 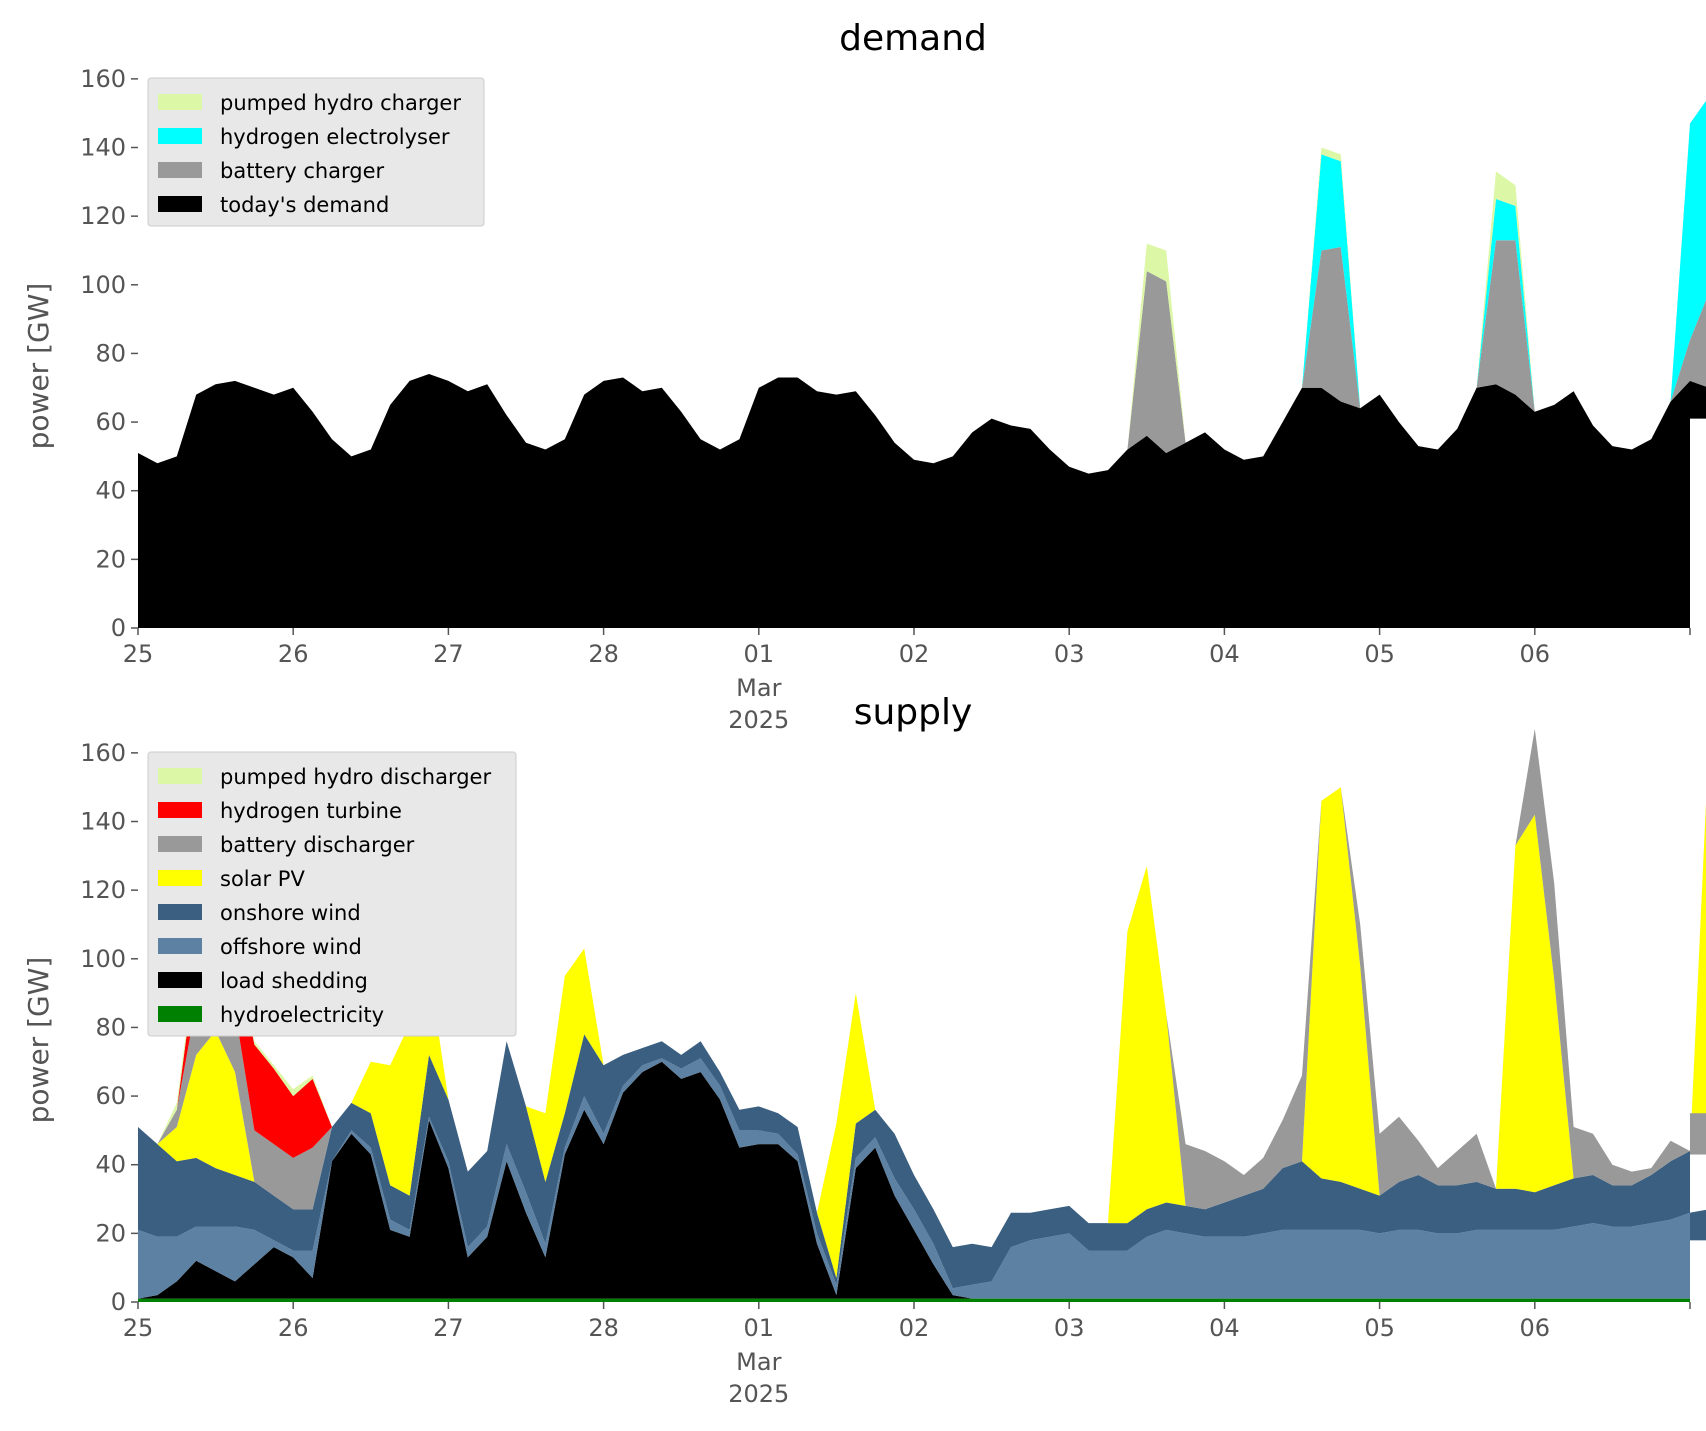 What do you see at coordinates (759, 1328) in the screenshot?
I see `supply-xtick-label: 01` at bounding box center [759, 1328].